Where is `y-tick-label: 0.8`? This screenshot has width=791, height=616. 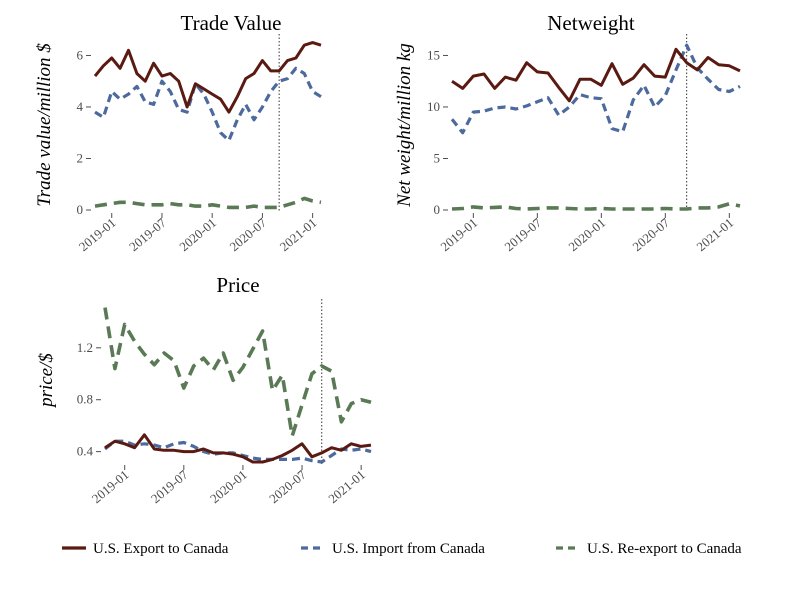
y-tick-label: 0.8 is located at coordinates (85, 399).